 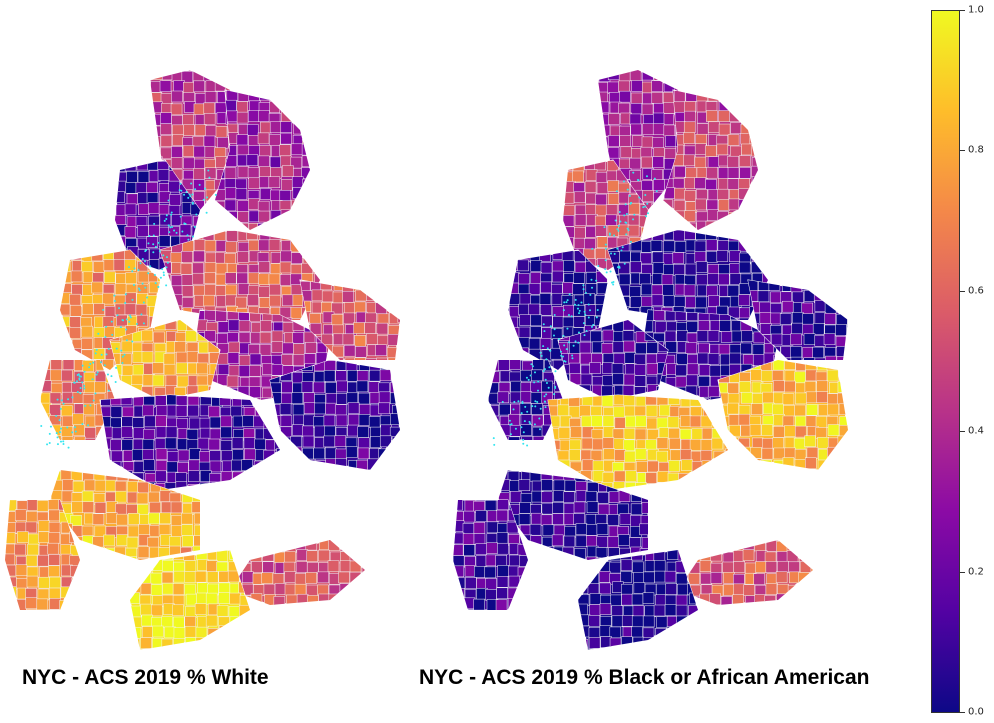 What do you see at coordinates (976, 150) in the screenshot?
I see `colorbar-tick-label: 0.8` at bounding box center [976, 150].